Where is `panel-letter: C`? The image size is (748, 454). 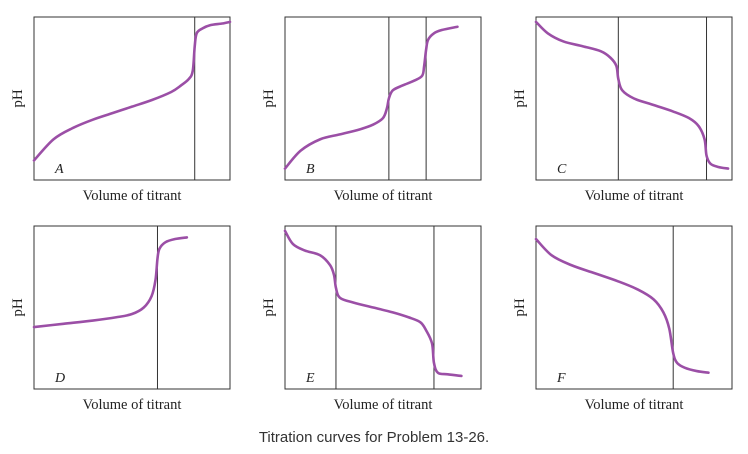 panel-letter: C is located at coordinates (562, 169).